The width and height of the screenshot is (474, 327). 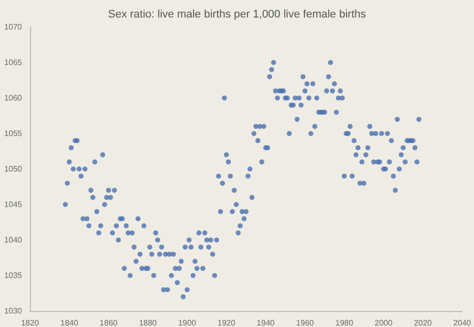 I want to click on x-tick-label: 2000, so click(x=383, y=322).